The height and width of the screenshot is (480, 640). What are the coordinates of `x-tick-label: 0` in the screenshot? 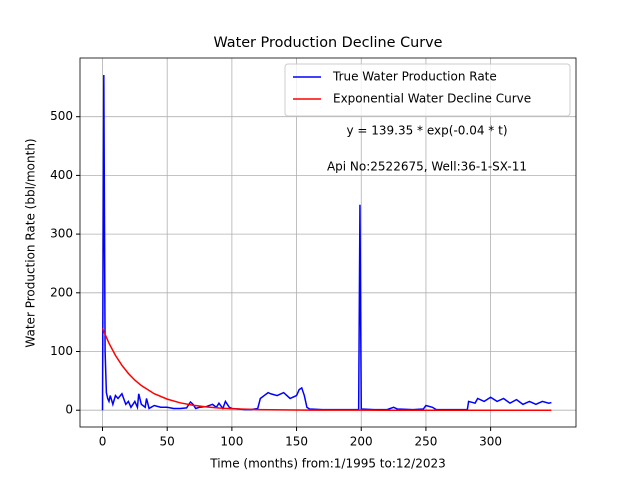 It's located at (103, 442).